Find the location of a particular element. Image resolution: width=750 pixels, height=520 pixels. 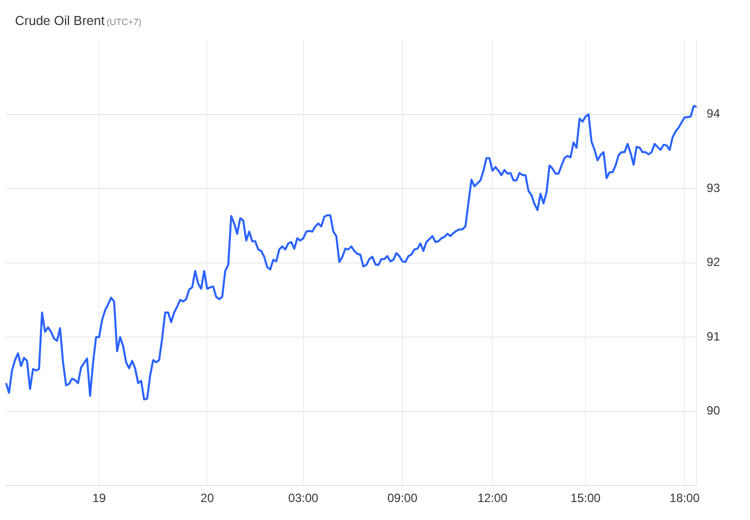

y-tick-label: 93 is located at coordinates (713, 187).